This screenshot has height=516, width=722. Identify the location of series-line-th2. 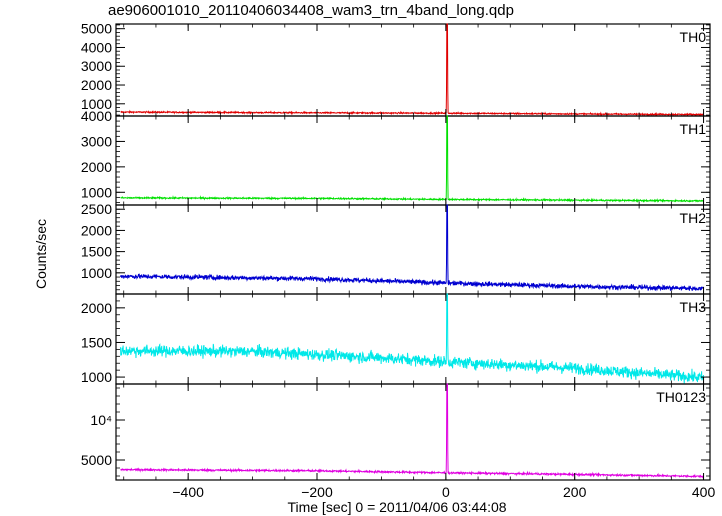
(412, 248).